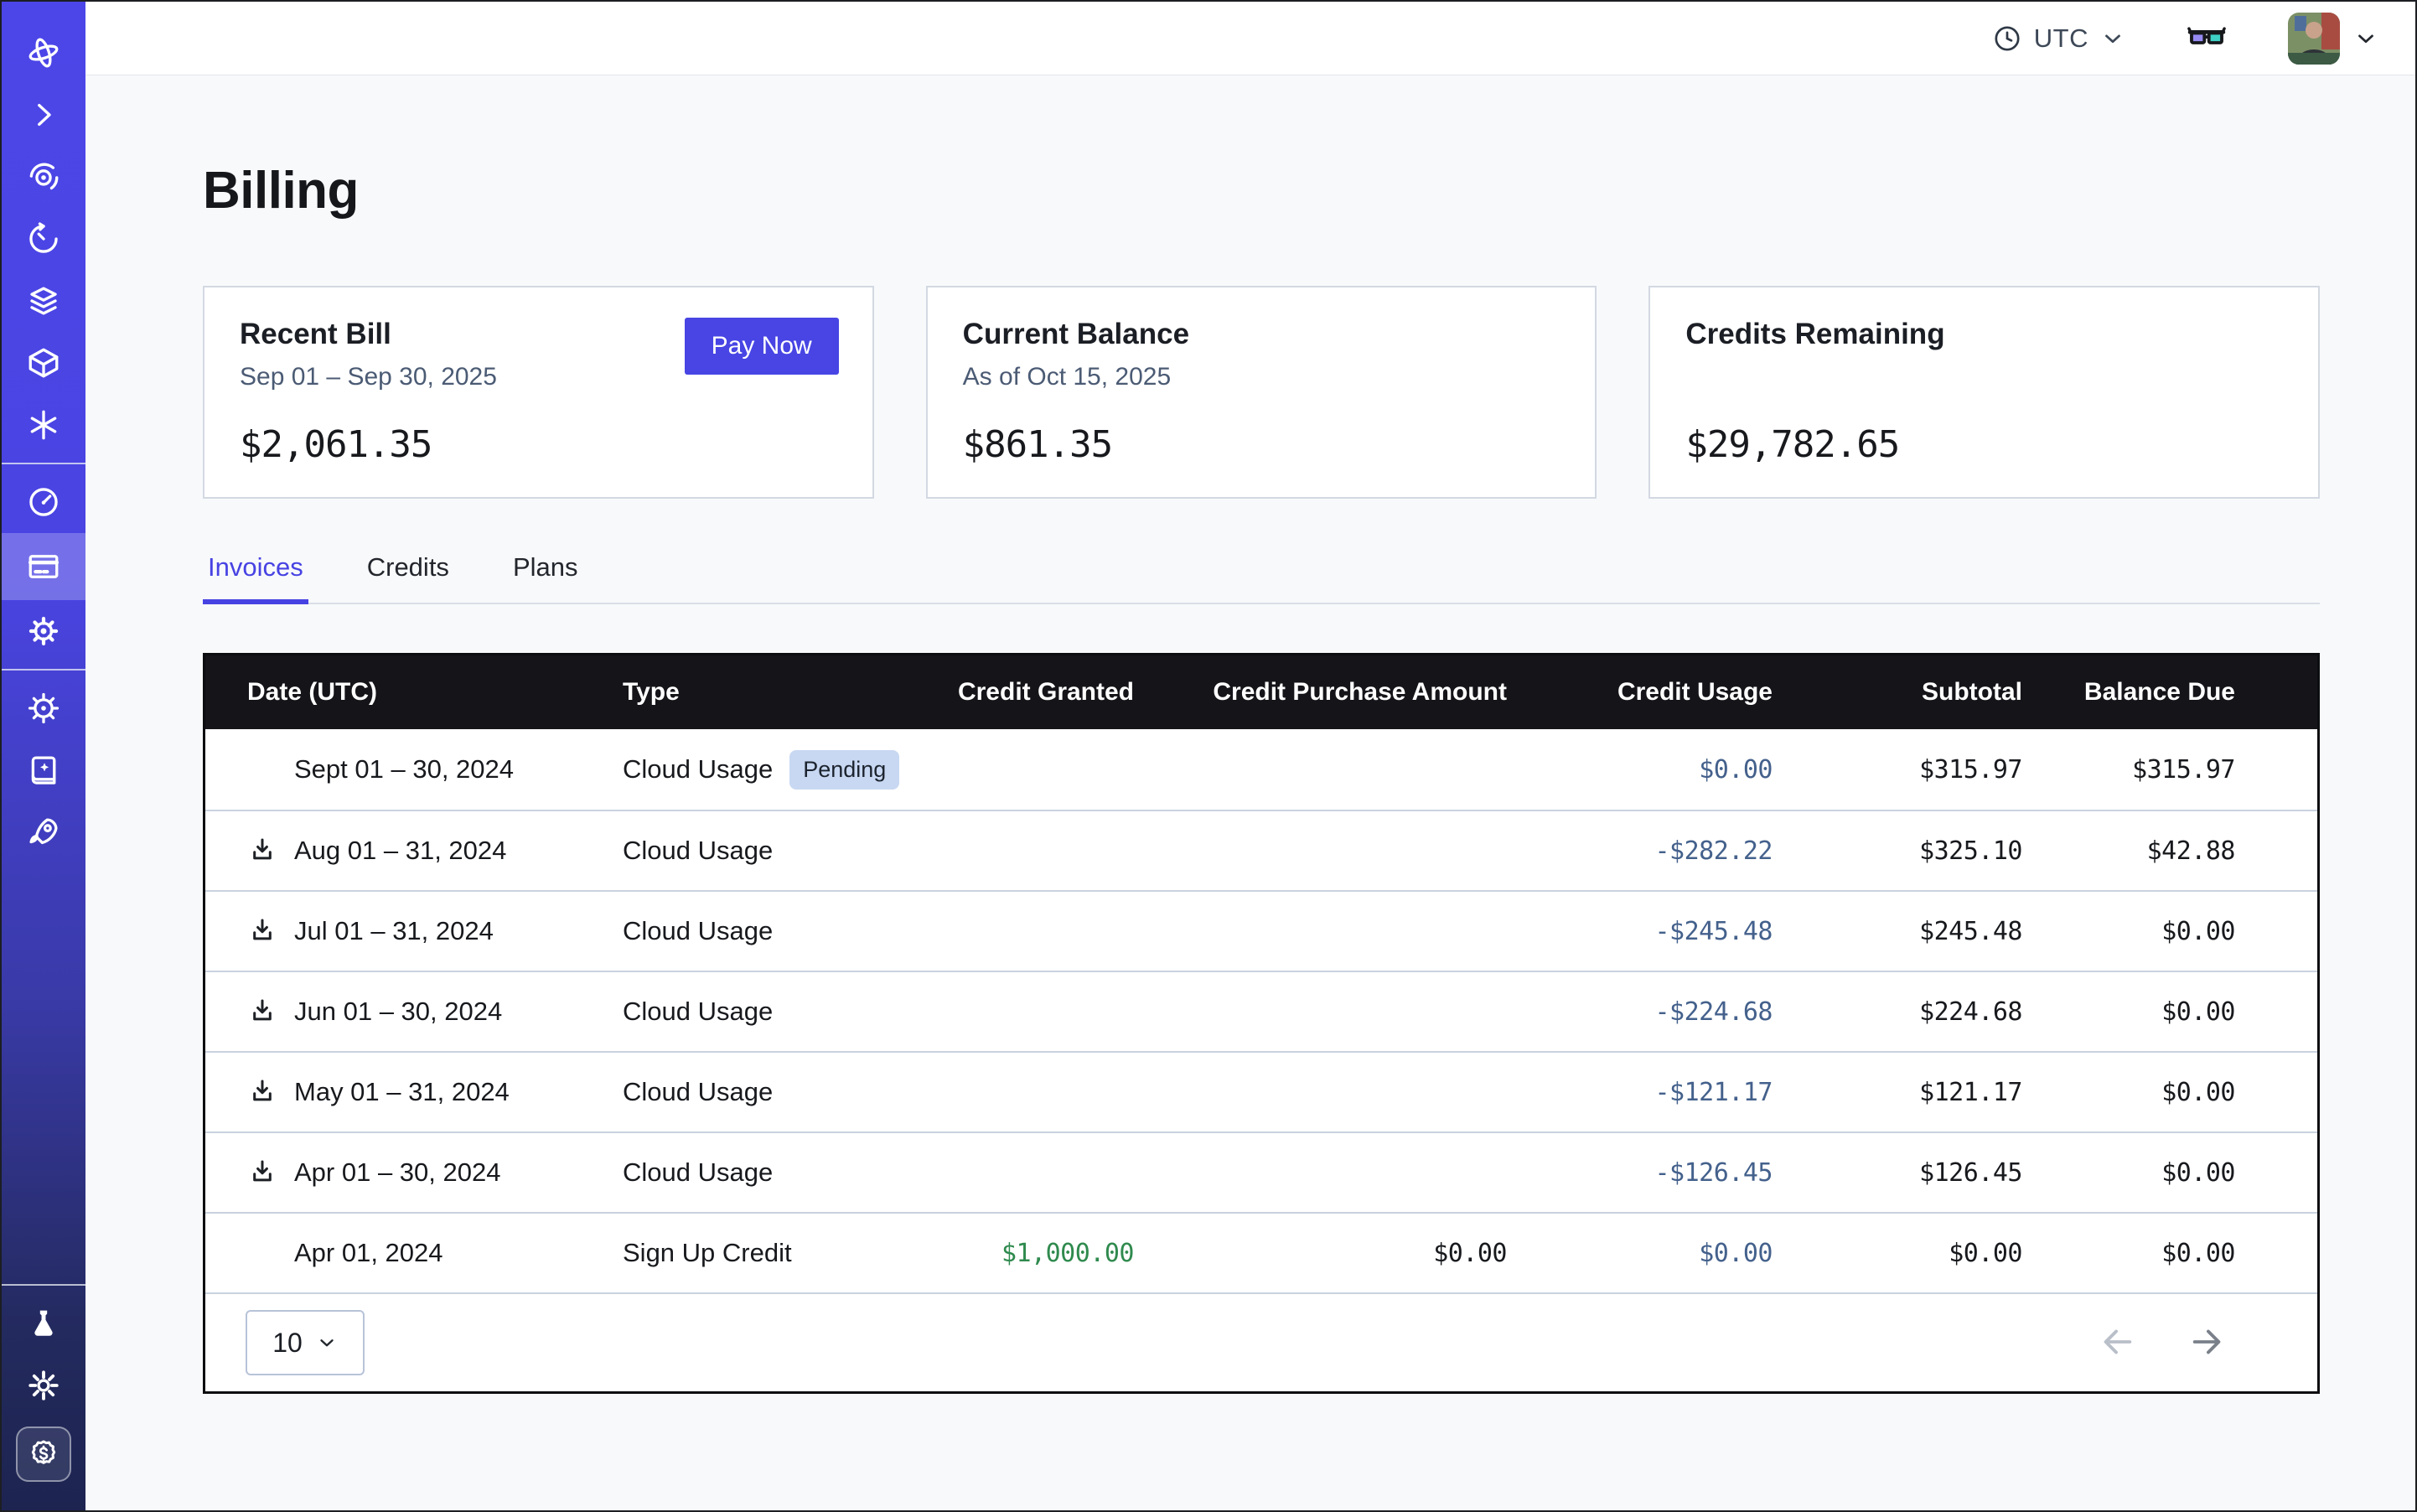 Image resolution: width=2417 pixels, height=1512 pixels. What do you see at coordinates (1985, 1253) in the screenshot?
I see `subtotal-value: $0.00` at bounding box center [1985, 1253].